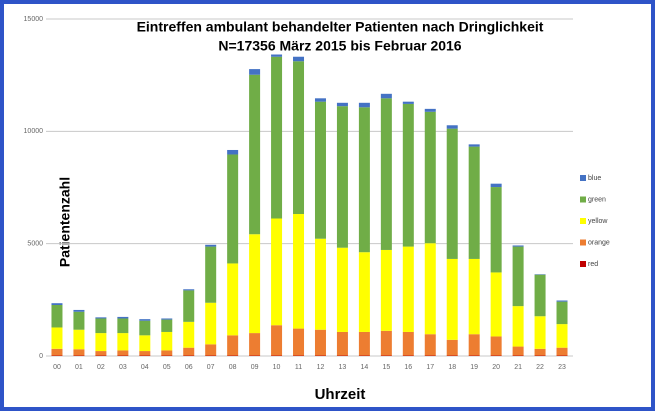  I want to click on y-tick-label: 5000, so click(35, 244).